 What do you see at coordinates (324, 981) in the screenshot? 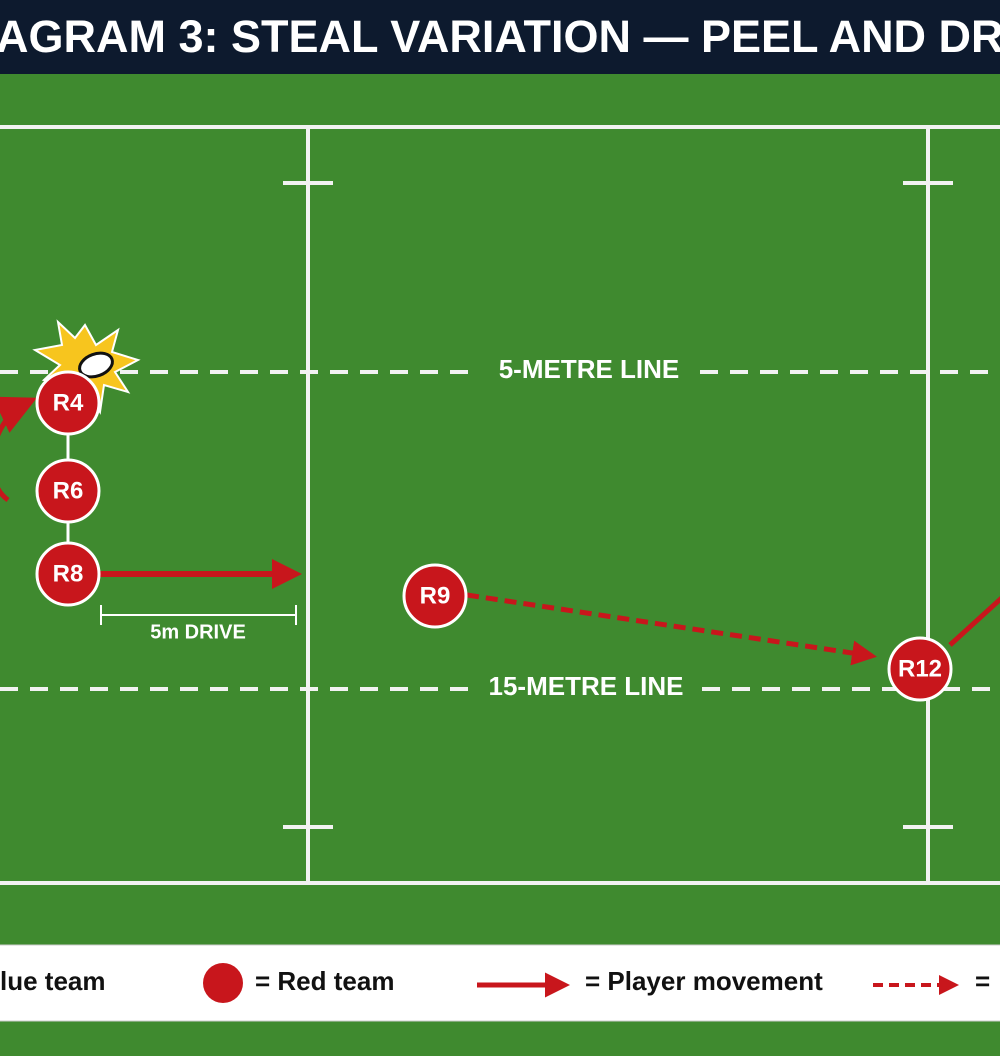
I see `legend-text: = Red team` at bounding box center [324, 981].